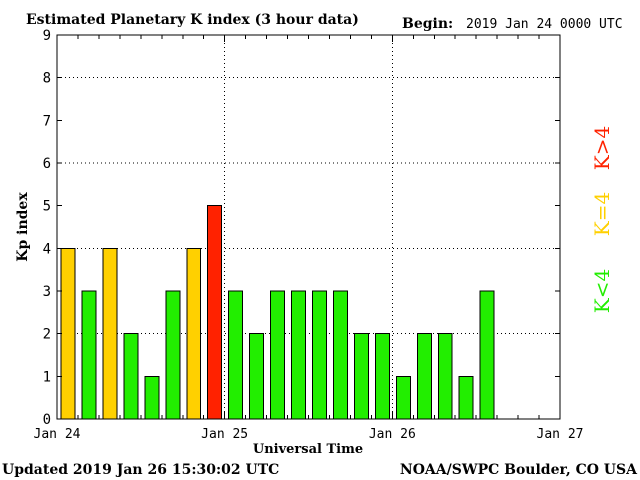 Image resolution: width=640 pixels, height=480 pixels. I want to click on y-tick-label: 2, so click(47, 335).